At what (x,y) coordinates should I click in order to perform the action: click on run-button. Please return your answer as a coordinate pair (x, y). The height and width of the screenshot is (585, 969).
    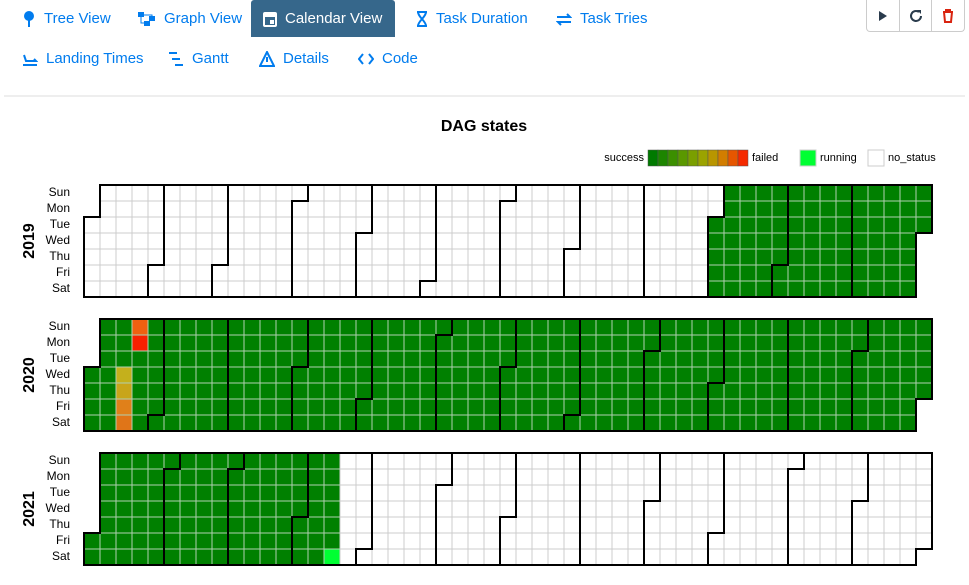
    Looking at the image, I should click on (883, 15).